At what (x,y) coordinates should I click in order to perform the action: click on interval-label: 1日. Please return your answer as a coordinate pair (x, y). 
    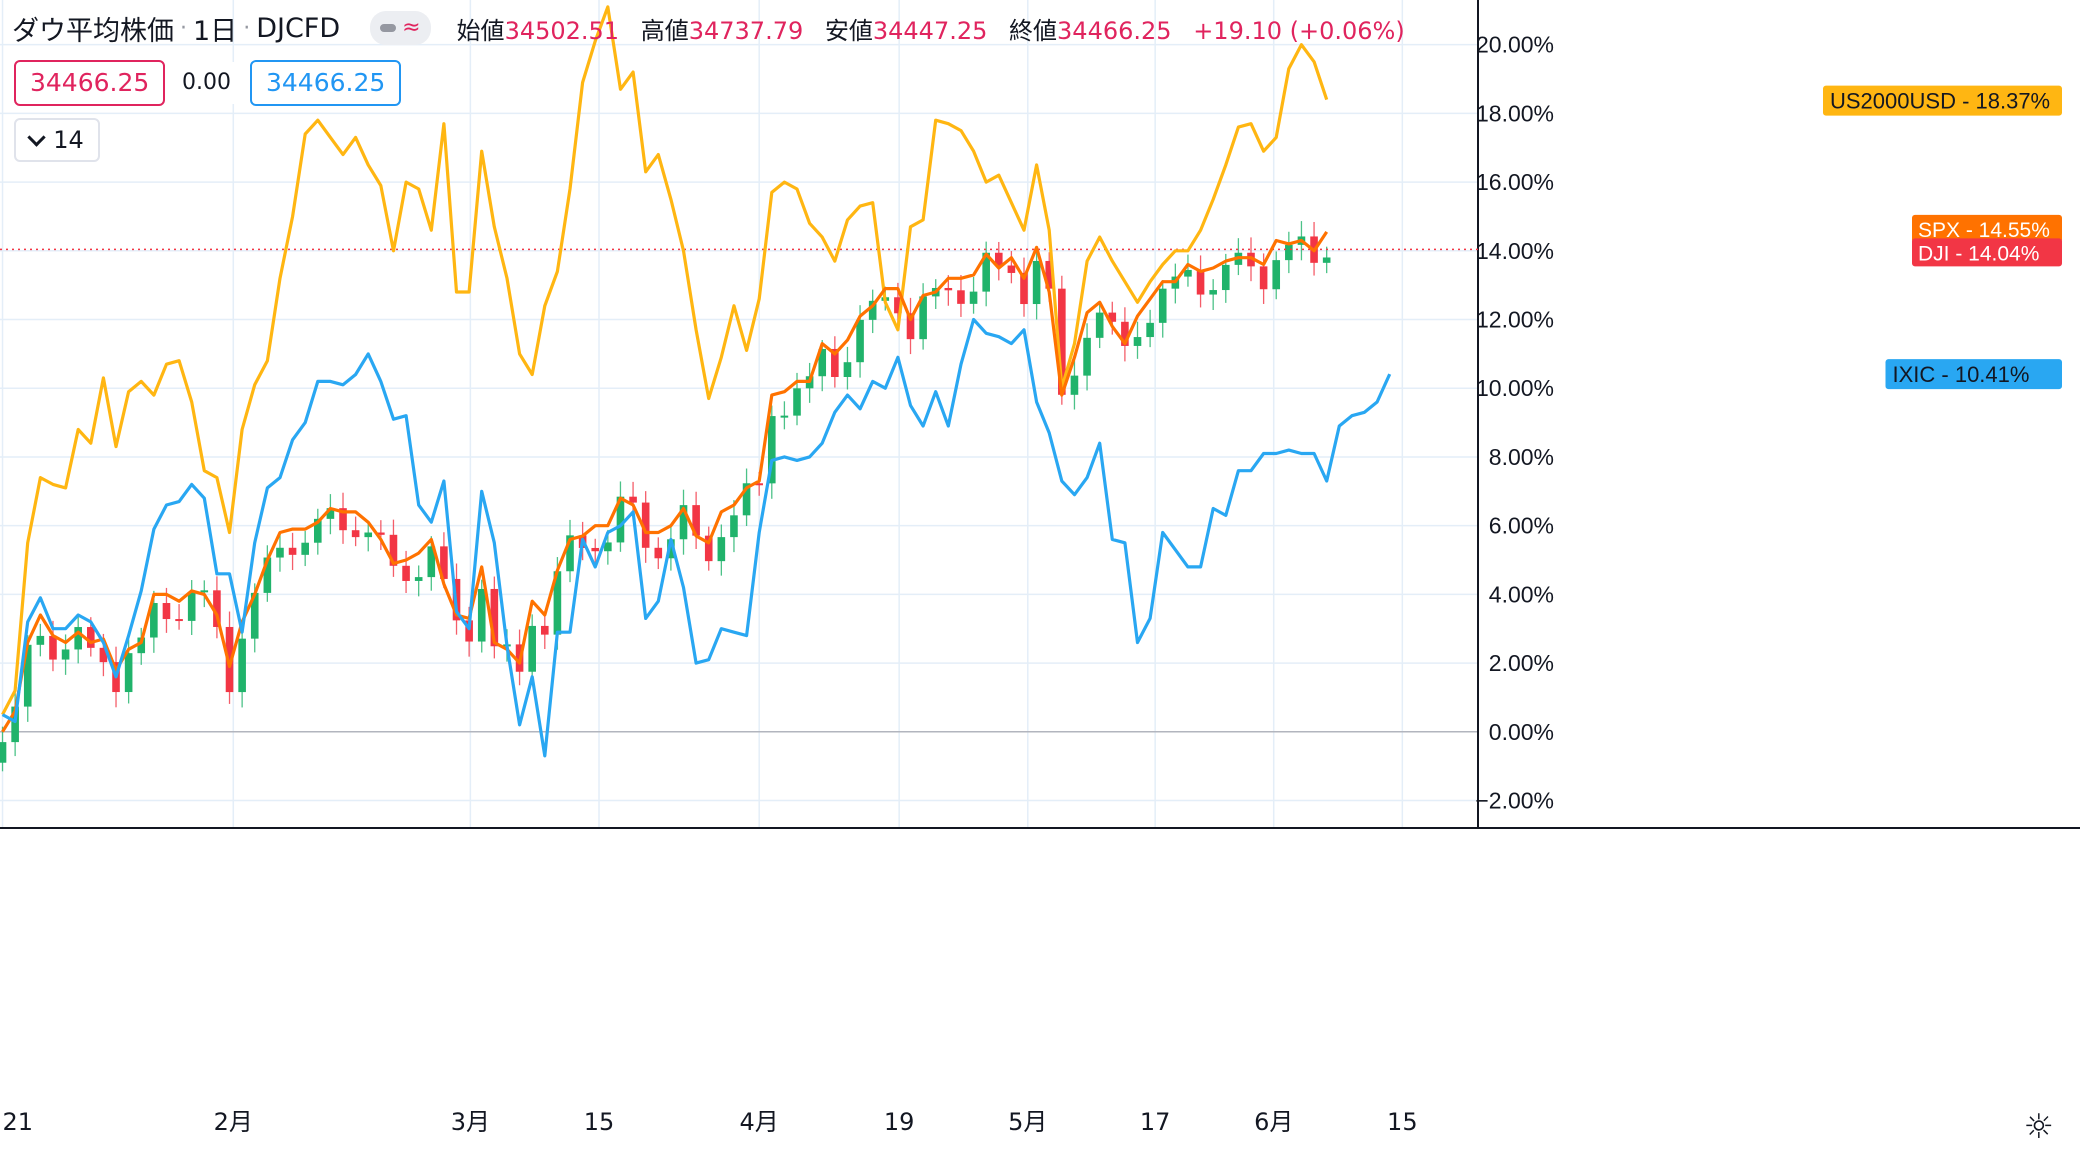
    Looking at the image, I should click on (215, 31).